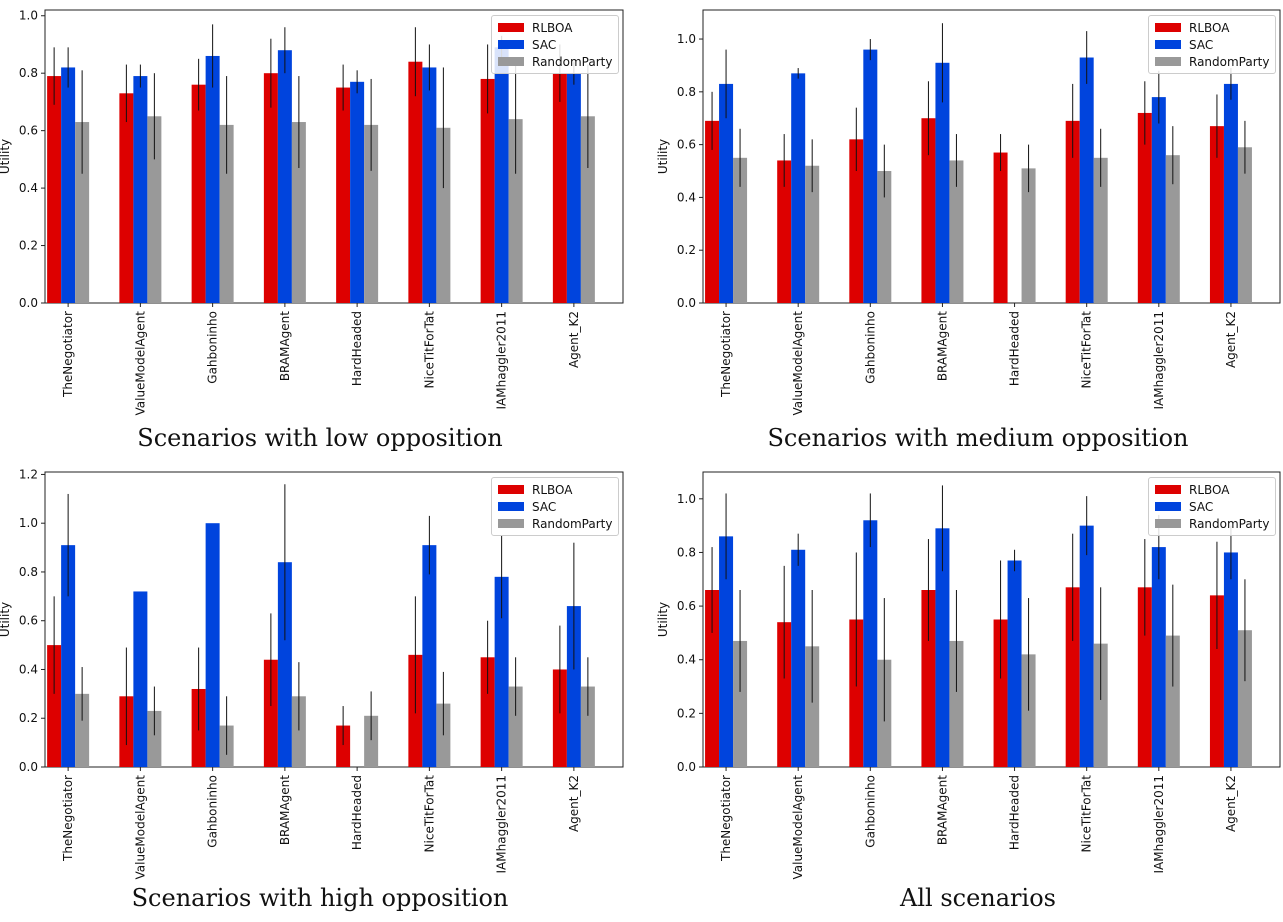 This screenshot has width=1283, height=922. What do you see at coordinates (663, 619) in the screenshot?
I see `y-axis-label: Utility` at bounding box center [663, 619].